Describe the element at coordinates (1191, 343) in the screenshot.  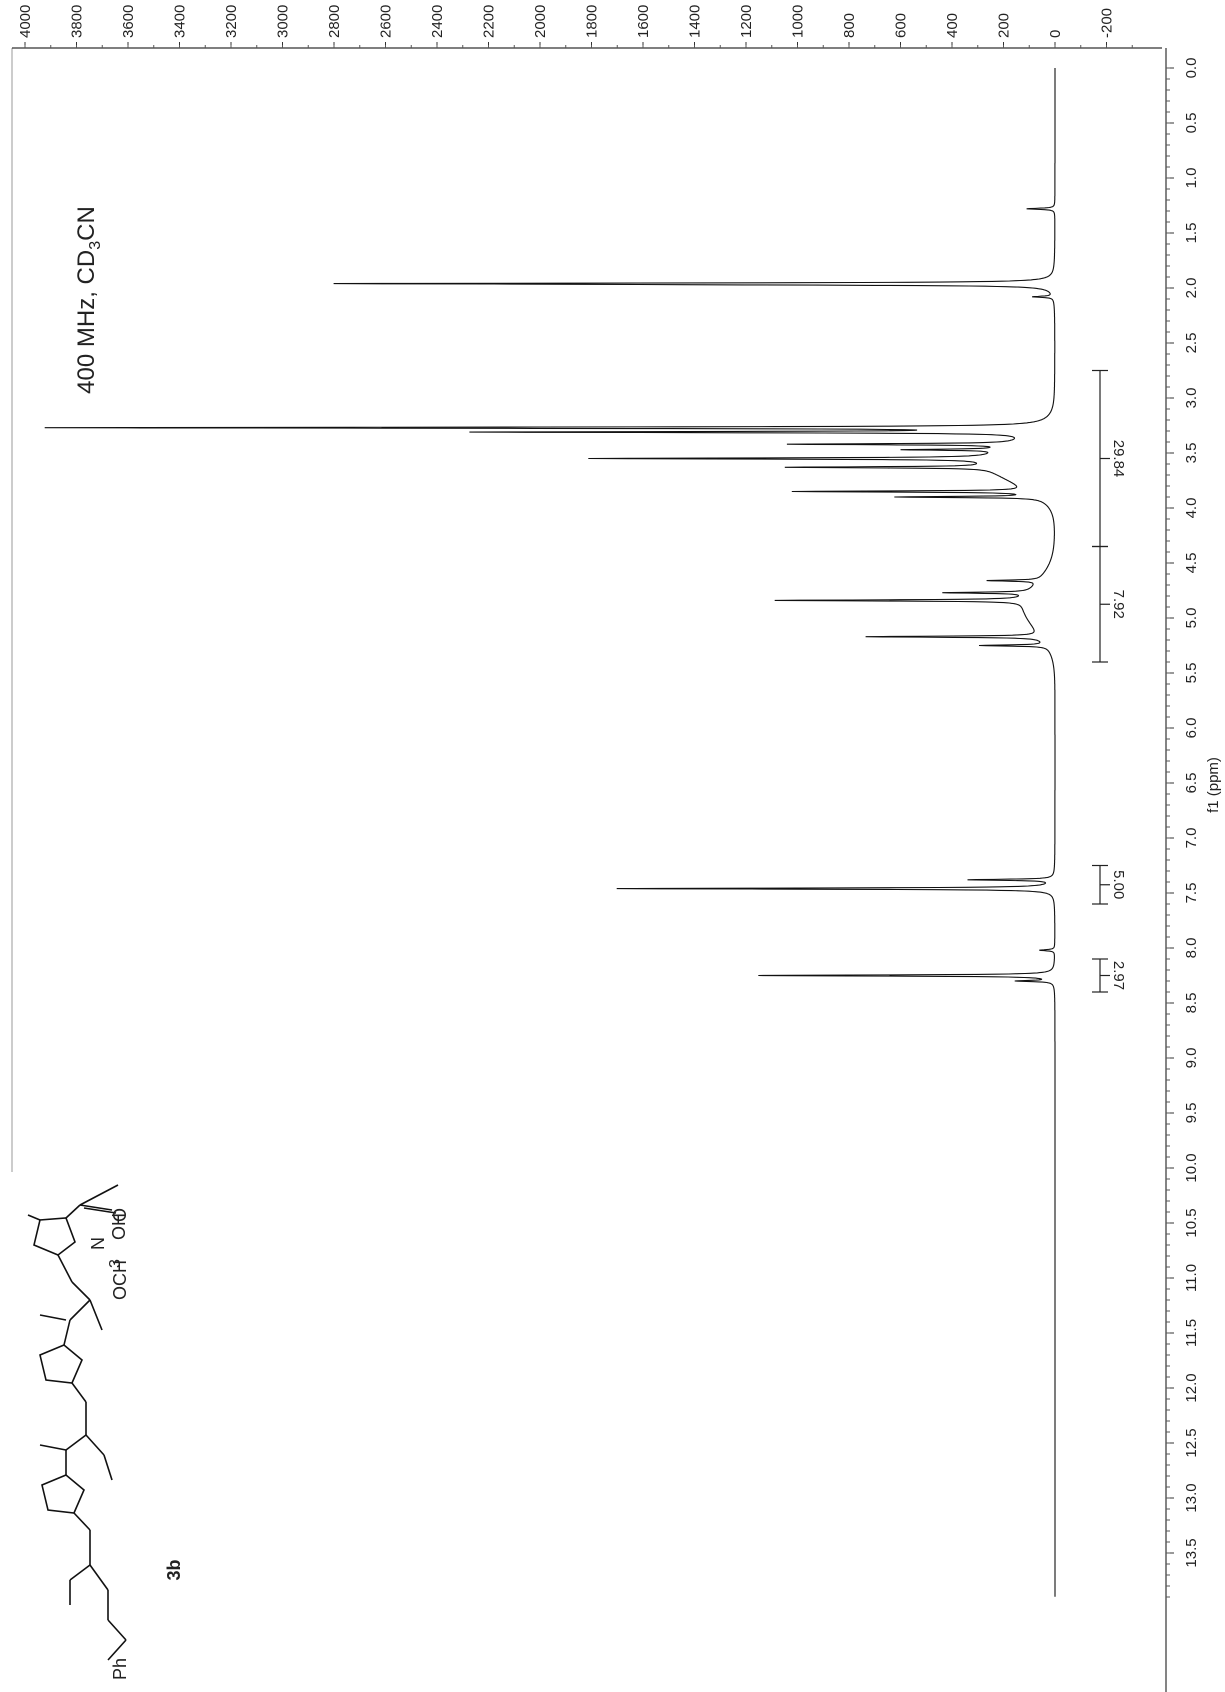
I see `shift-tick-label: 2.5` at that location.